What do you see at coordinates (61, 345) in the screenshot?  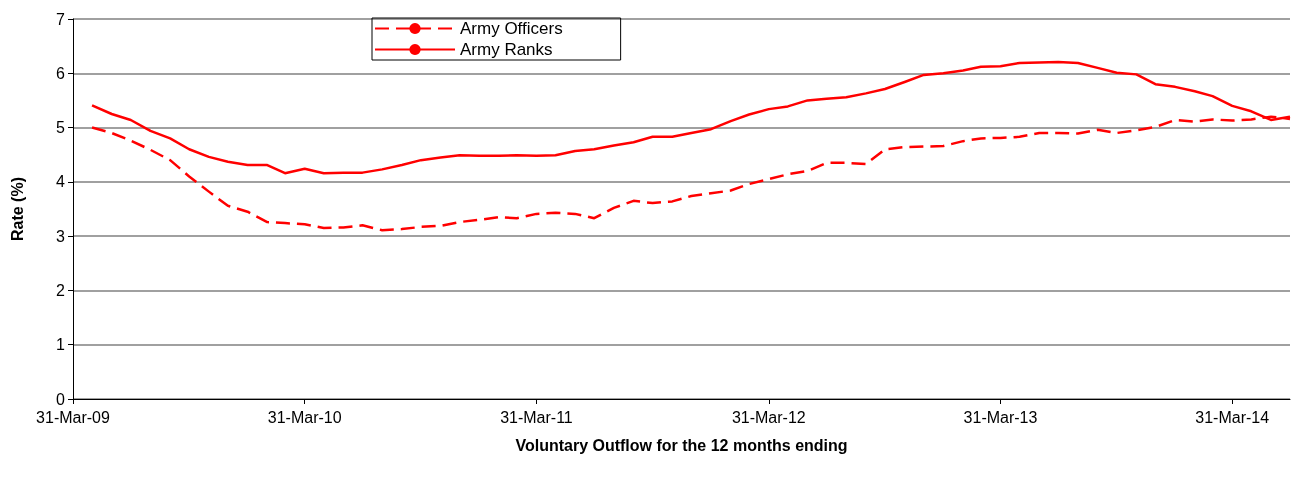 I see `y-tick-label: 1` at bounding box center [61, 345].